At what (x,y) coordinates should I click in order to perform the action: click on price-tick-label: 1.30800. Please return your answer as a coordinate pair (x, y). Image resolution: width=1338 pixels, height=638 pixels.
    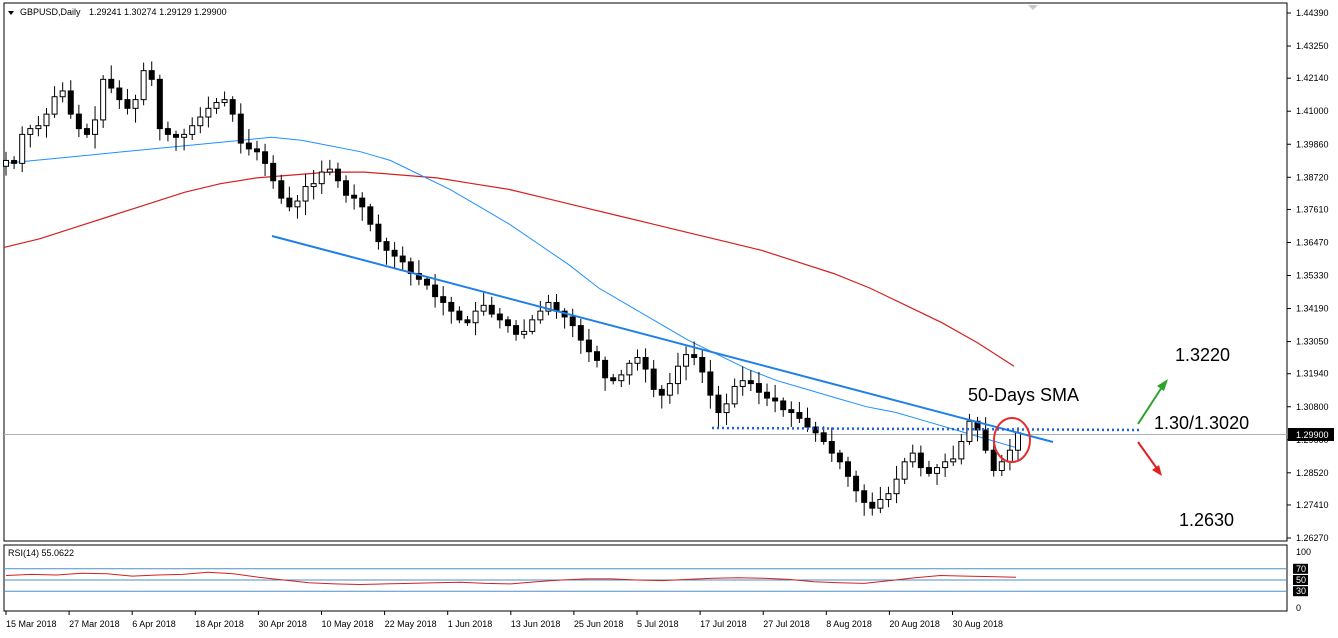
    Looking at the image, I should click on (1312, 407).